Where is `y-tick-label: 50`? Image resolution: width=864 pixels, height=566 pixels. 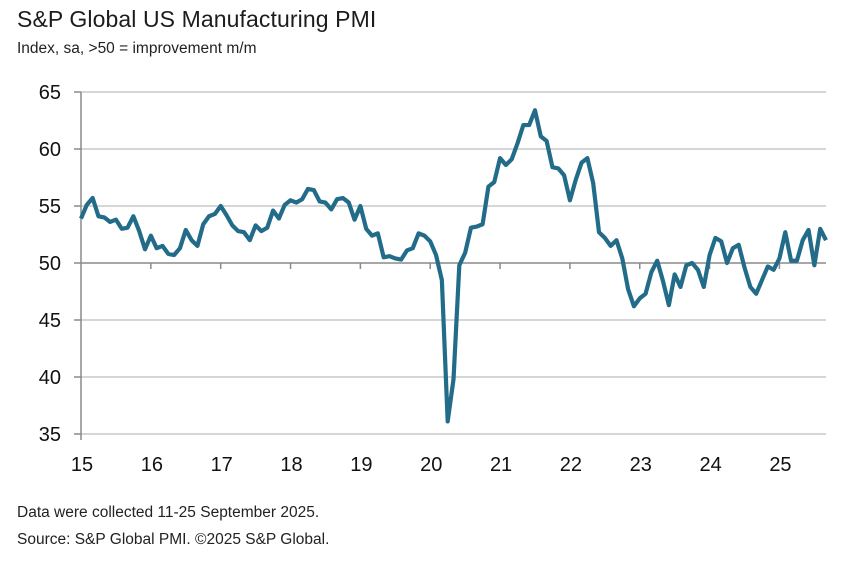 y-tick-label: 50 is located at coordinates (50, 264).